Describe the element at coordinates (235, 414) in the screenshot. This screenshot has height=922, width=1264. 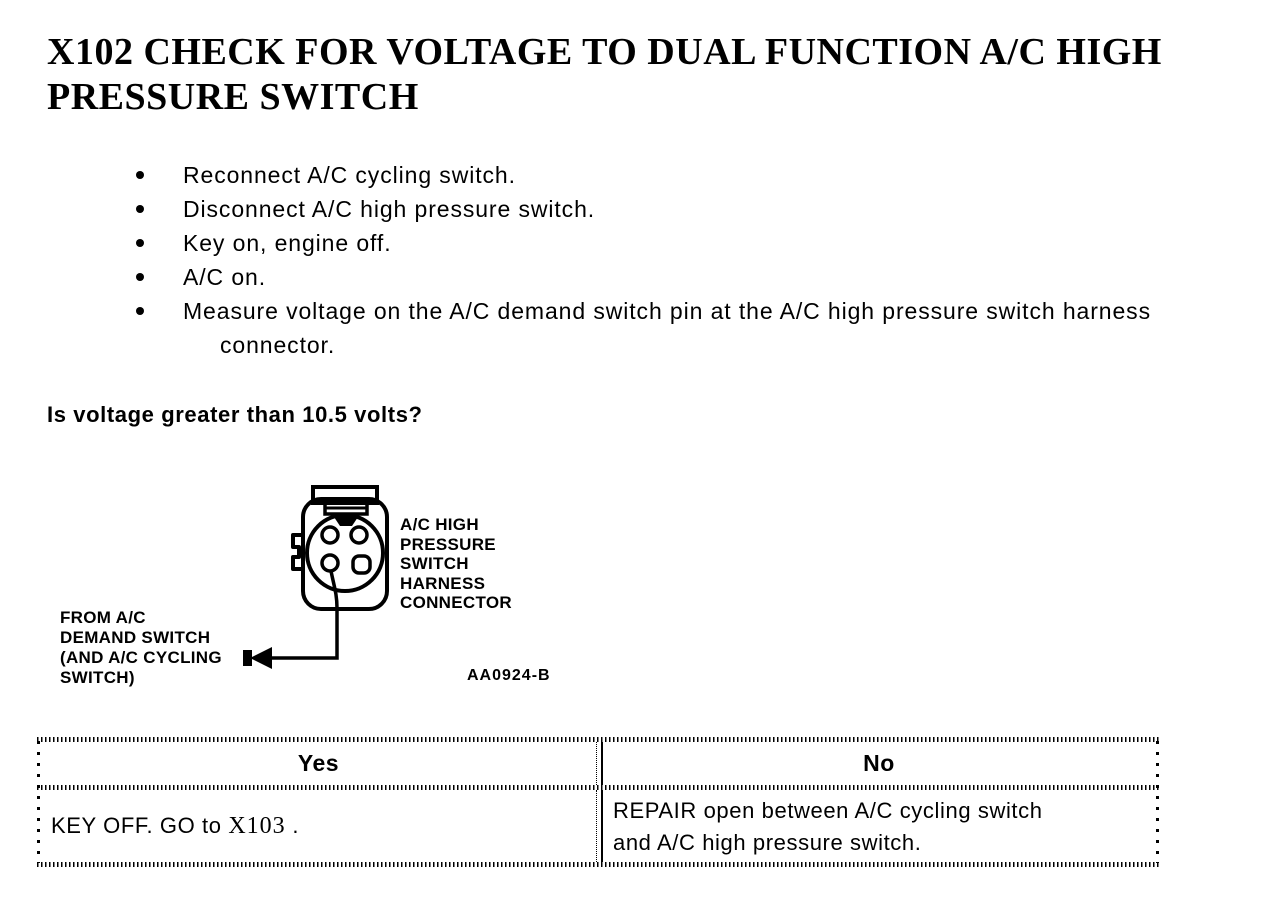
I see `decision-question: Is voltage greater than 10.5 volts?` at that location.